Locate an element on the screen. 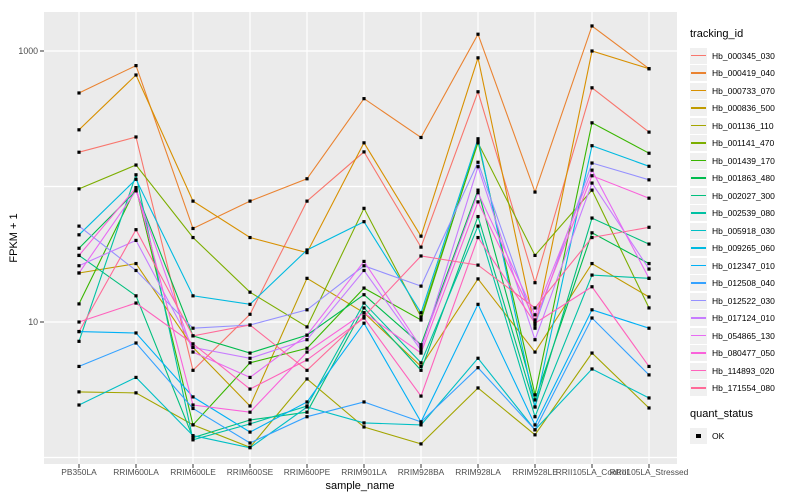  legend-item-label: Hb_012508_040 is located at coordinates (743, 283).